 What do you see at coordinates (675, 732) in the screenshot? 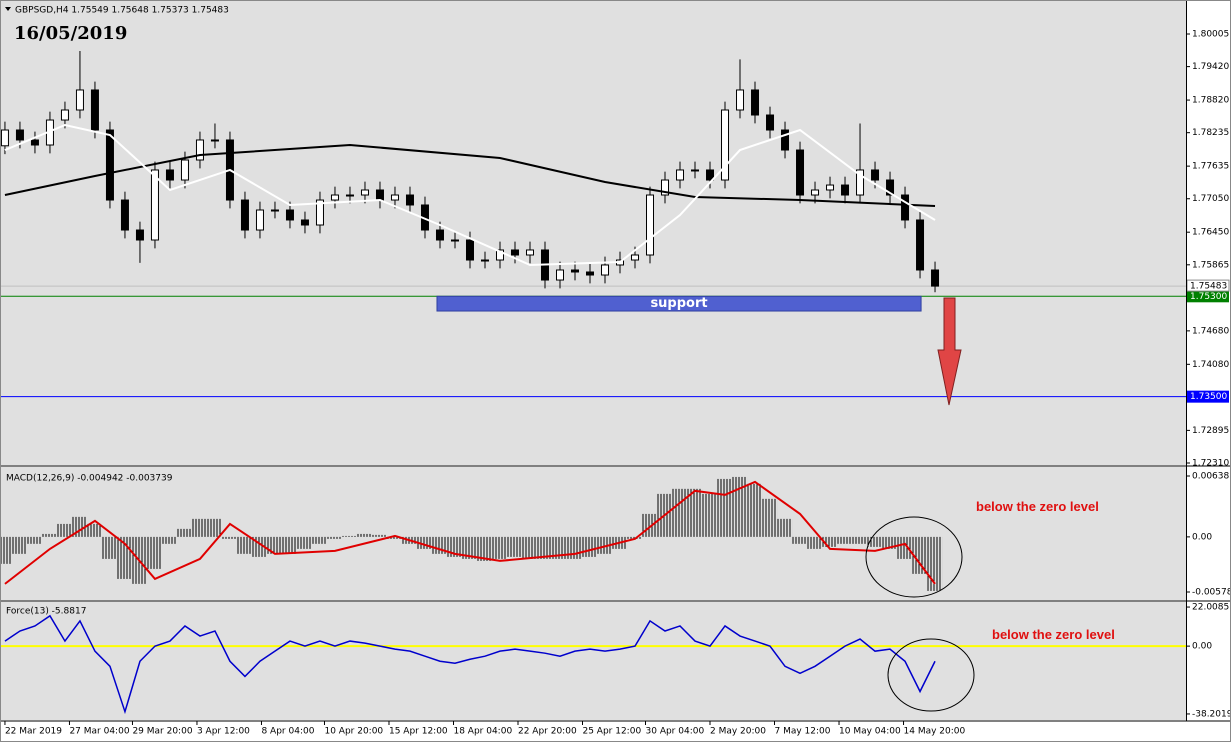
I see `x-tick-label: 30 Apr 04:00` at bounding box center [675, 732].